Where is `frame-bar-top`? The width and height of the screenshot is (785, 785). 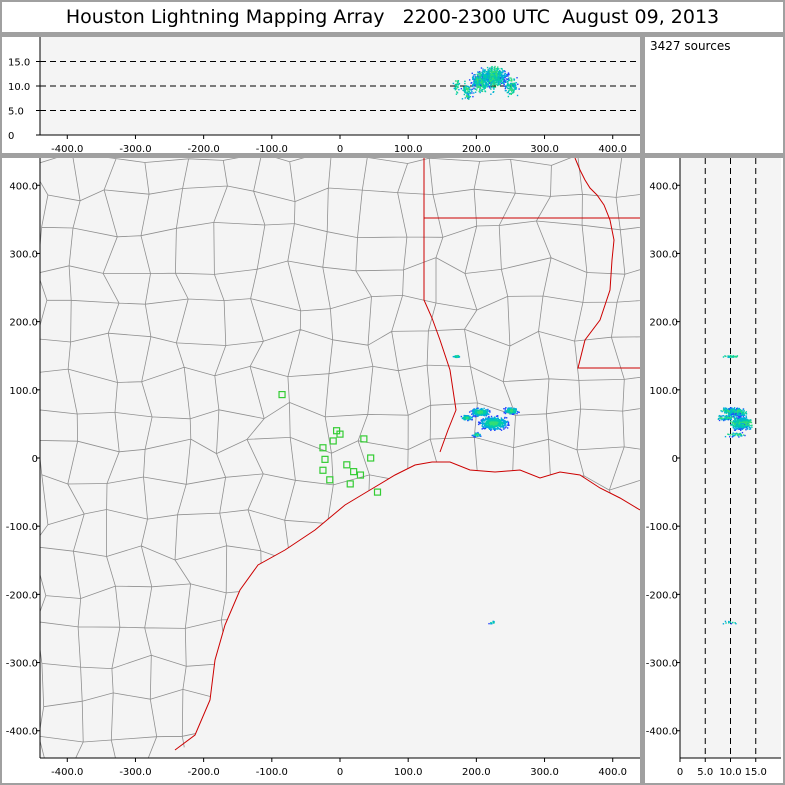
frame-bar-top is located at coordinates (392, 34).